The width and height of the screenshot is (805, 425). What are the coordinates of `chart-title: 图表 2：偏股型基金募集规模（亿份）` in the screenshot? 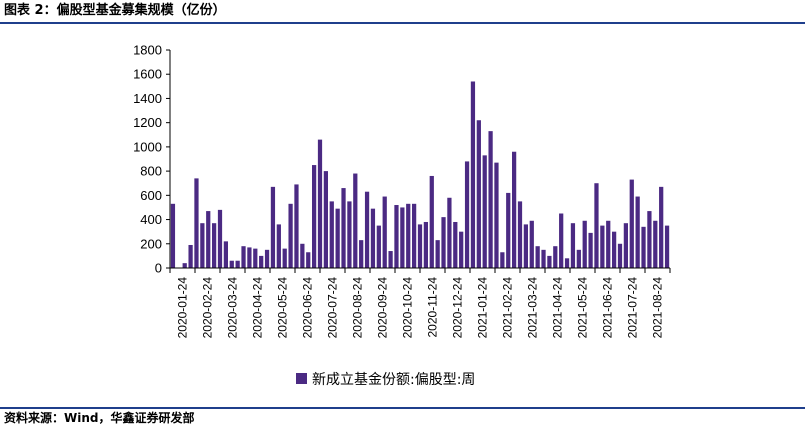 It's located at (115, 10).